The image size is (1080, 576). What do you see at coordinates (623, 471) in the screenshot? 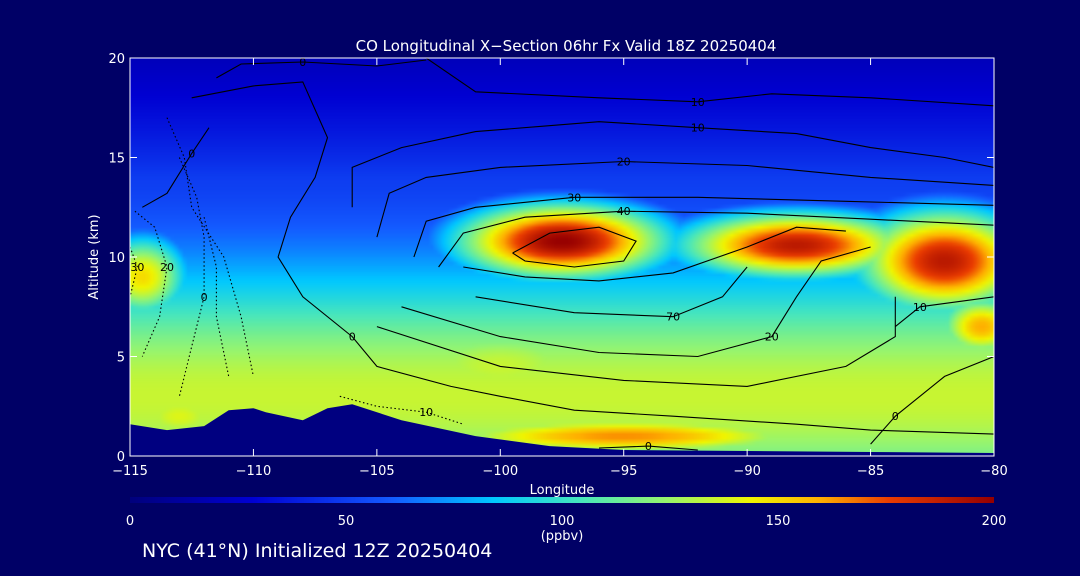
I see `x-tick-label: −95` at bounding box center [623, 471].